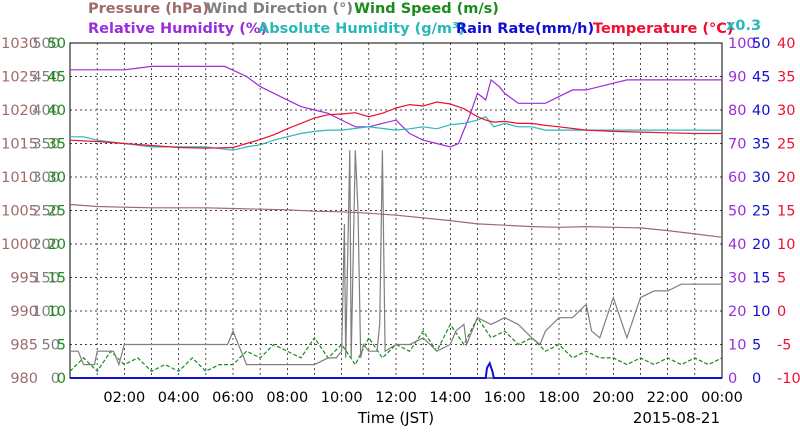 The height and width of the screenshot is (438, 800). Describe the element at coordinates (46, 212) in the screenshot. I see `left-axis-tick-wind_direction: 250` at that location.